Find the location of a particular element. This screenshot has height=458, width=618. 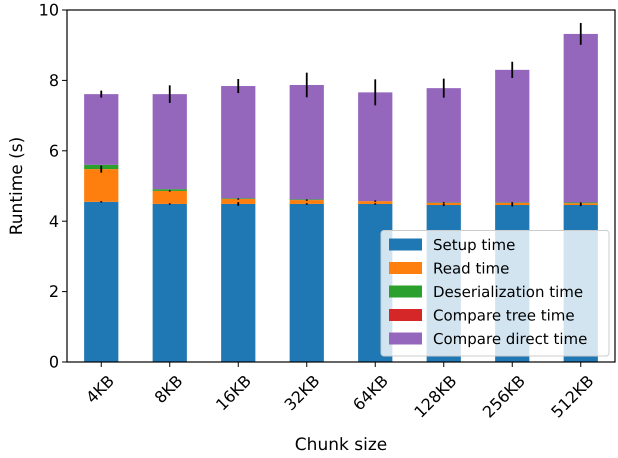

legend-label: Deserialization time is located at coordinates (508, 291).